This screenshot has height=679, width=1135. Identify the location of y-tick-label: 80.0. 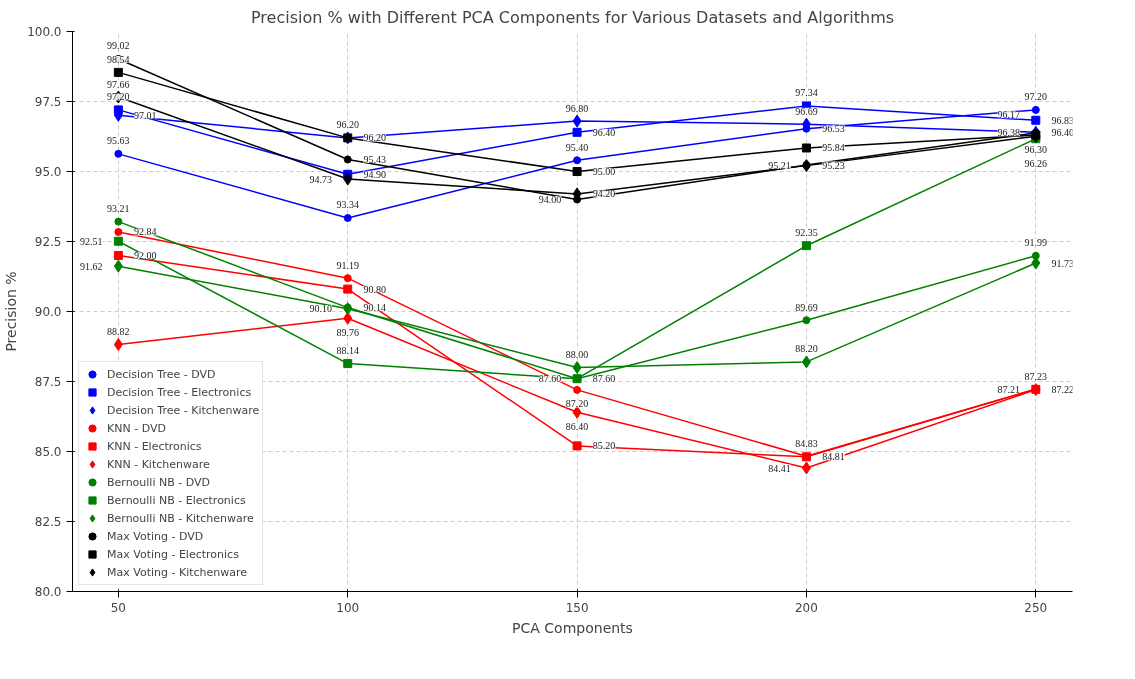
(48, 592).